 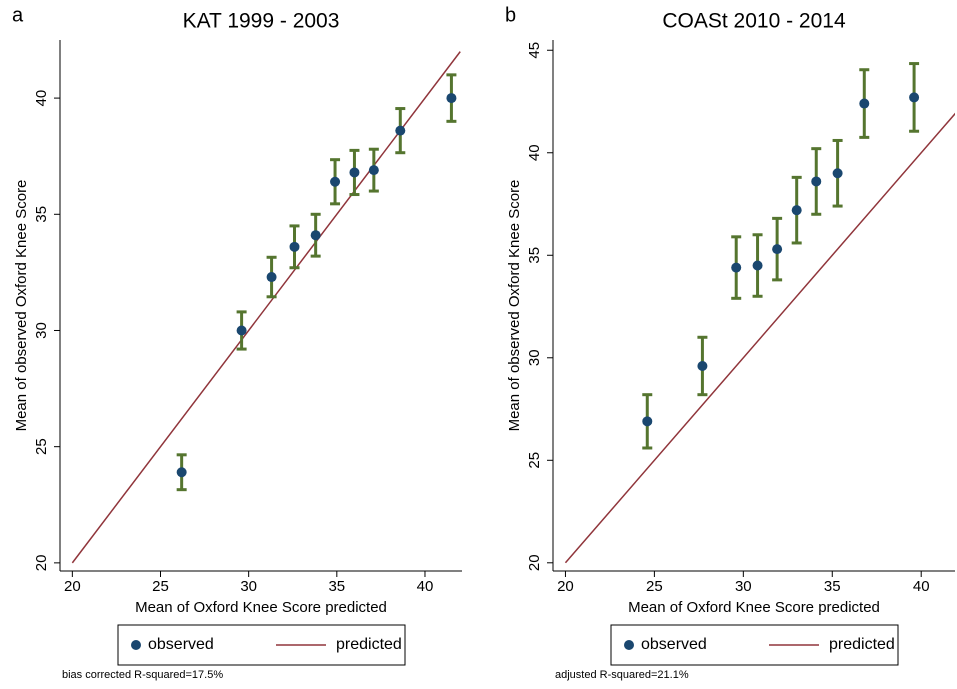 I want to click on chart-title: COASt 2010 - 2014, so click(x=754, y=21).